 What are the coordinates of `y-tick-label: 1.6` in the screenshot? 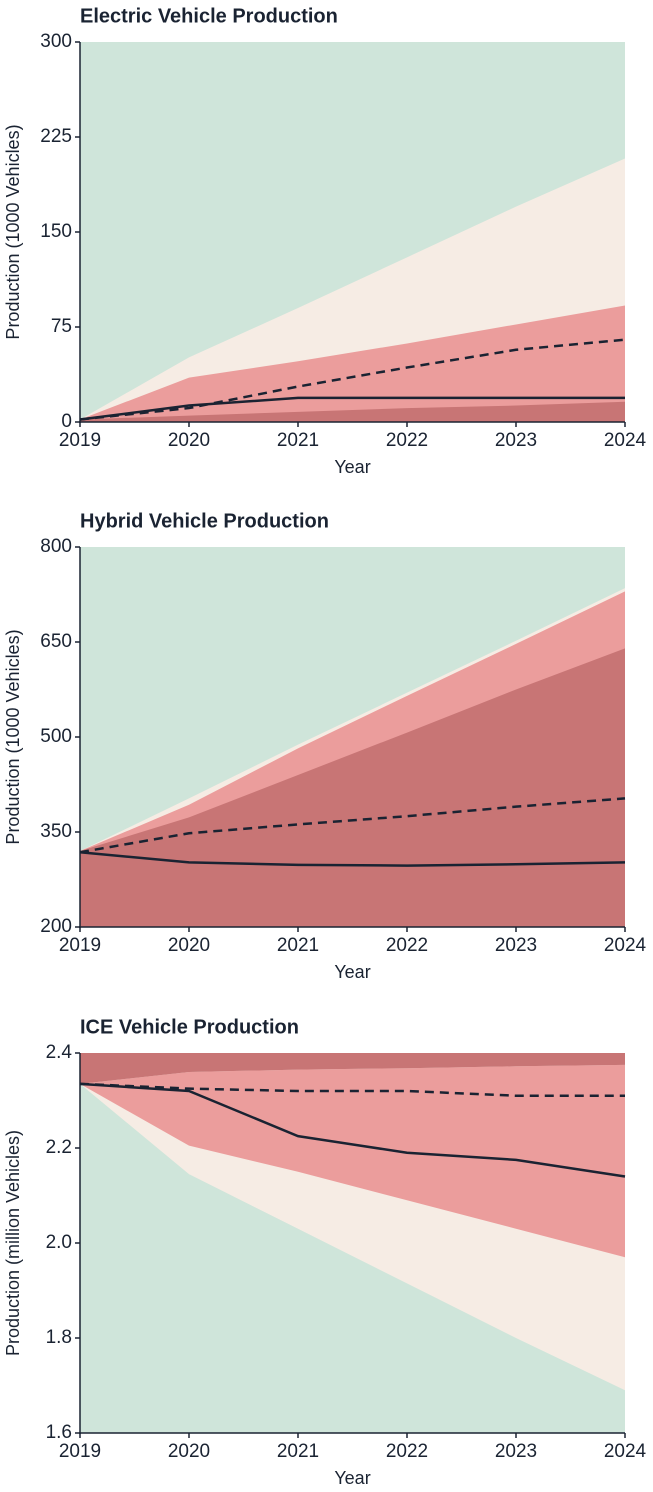 It's located at (59, 1432).